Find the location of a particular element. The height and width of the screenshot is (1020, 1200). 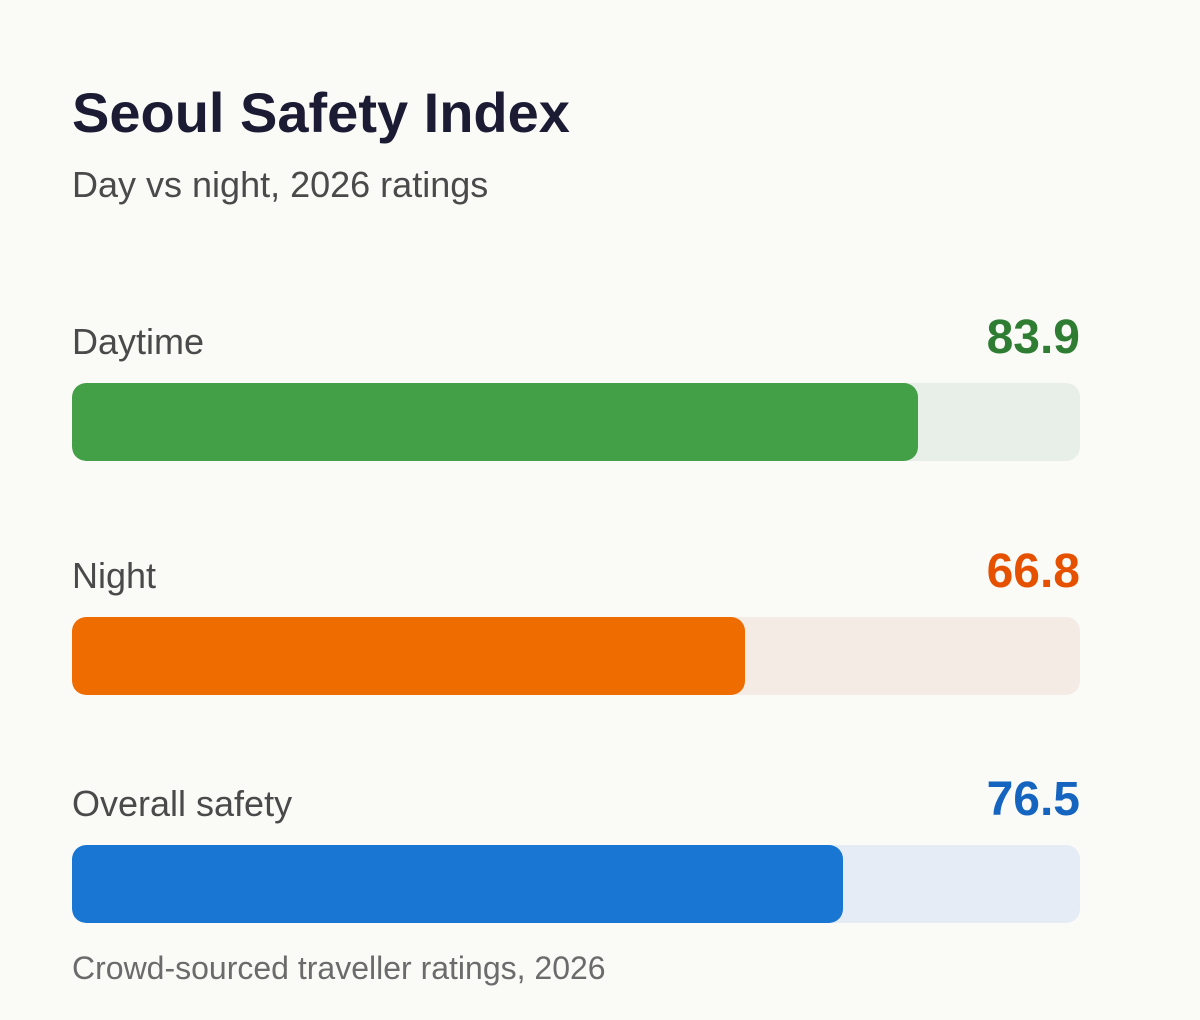

bar-track-overall-safety is located at coordinates (576, 884).